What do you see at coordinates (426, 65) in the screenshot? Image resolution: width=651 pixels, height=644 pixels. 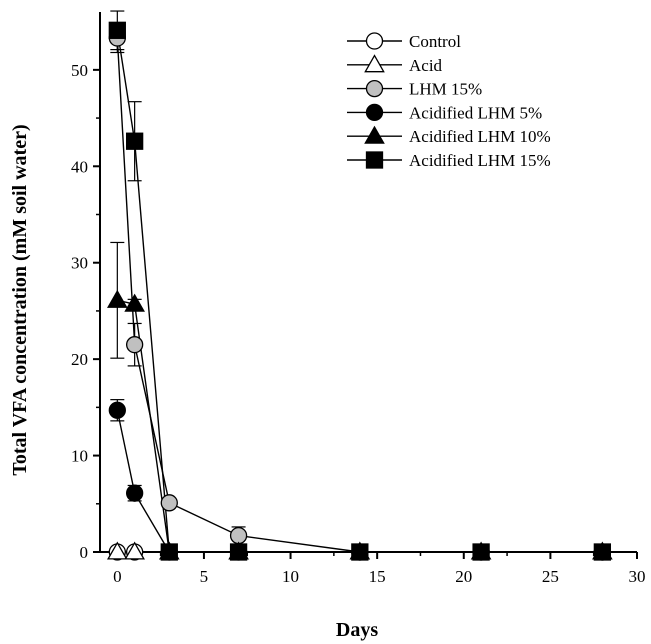 I see `legend-label: Acid` at bounding box center [426, 65].